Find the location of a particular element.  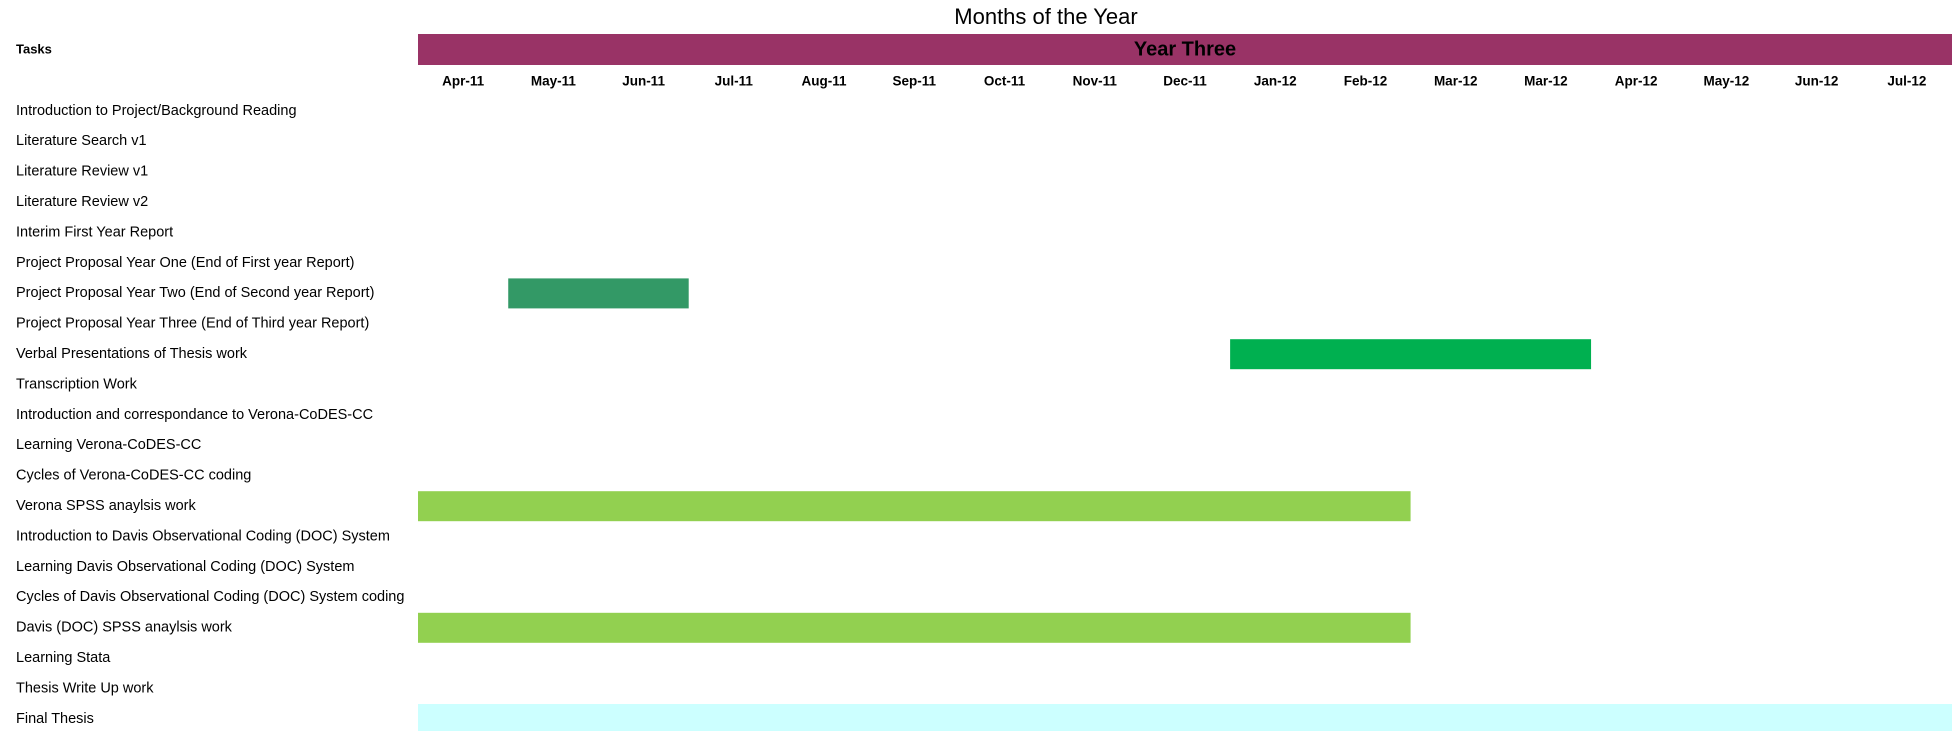

task-label: Cycles of Verona-CoDES-CC coding is located at coordinates (133, 476).